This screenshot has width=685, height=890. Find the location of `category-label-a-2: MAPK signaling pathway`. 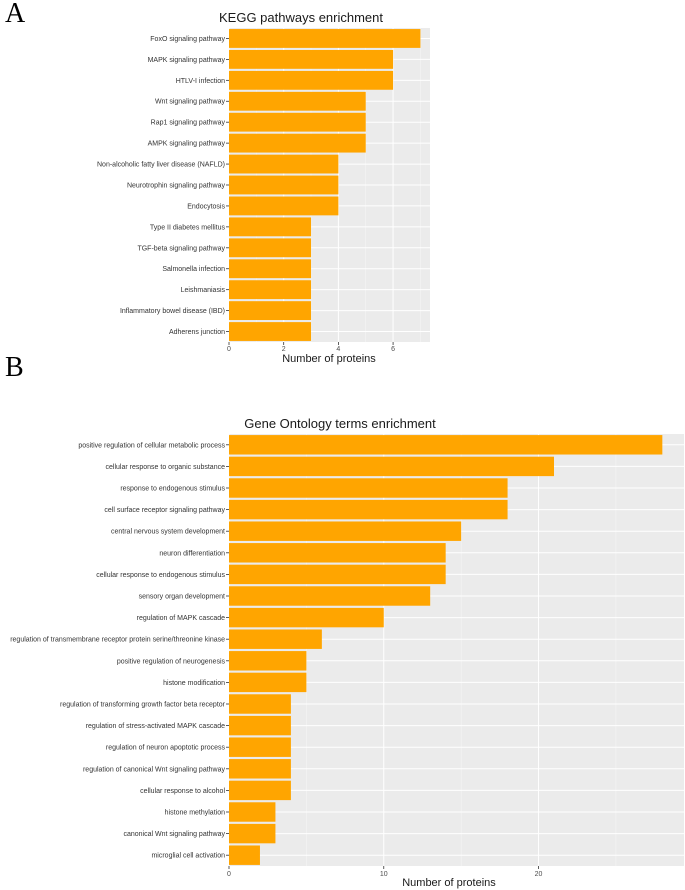

category-label-a-2: MAPK signaling pathway is located at coordinates (187, 60).